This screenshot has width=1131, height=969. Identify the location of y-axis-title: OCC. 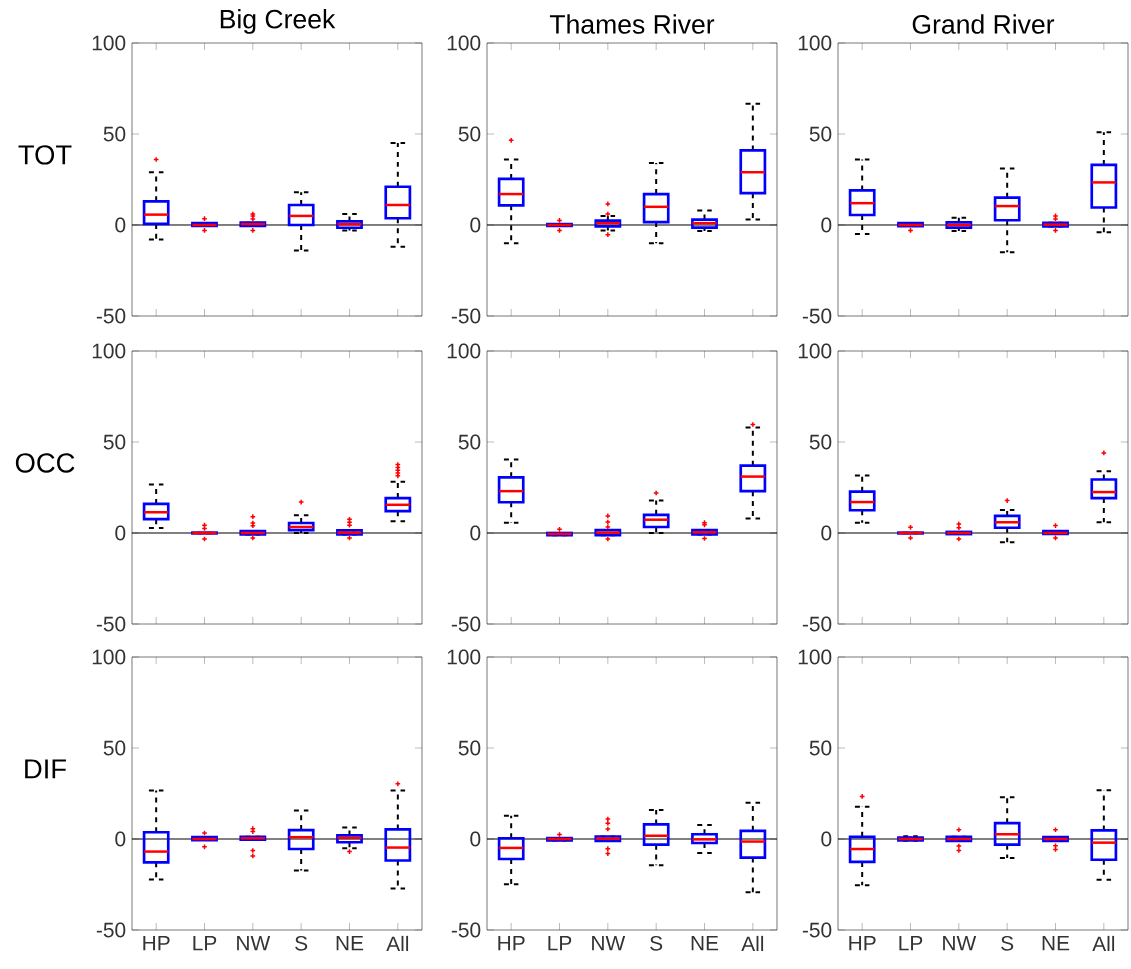
(45, 463).